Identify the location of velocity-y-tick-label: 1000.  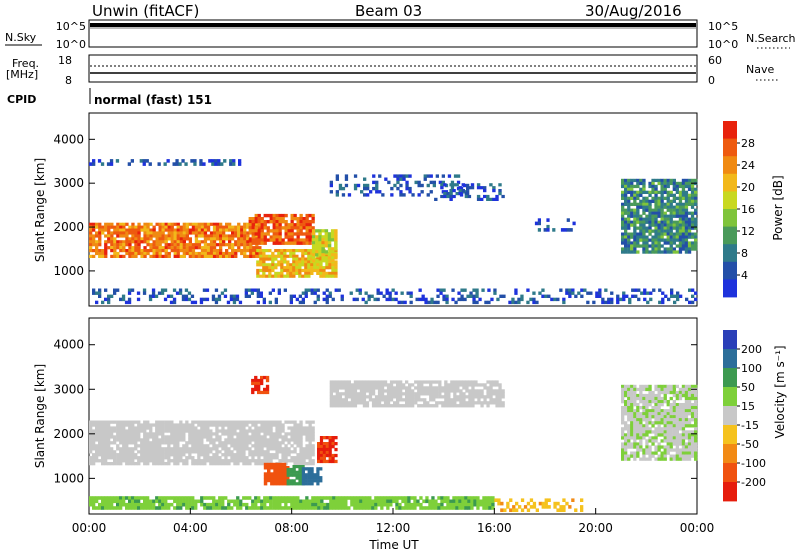
(68, 478).